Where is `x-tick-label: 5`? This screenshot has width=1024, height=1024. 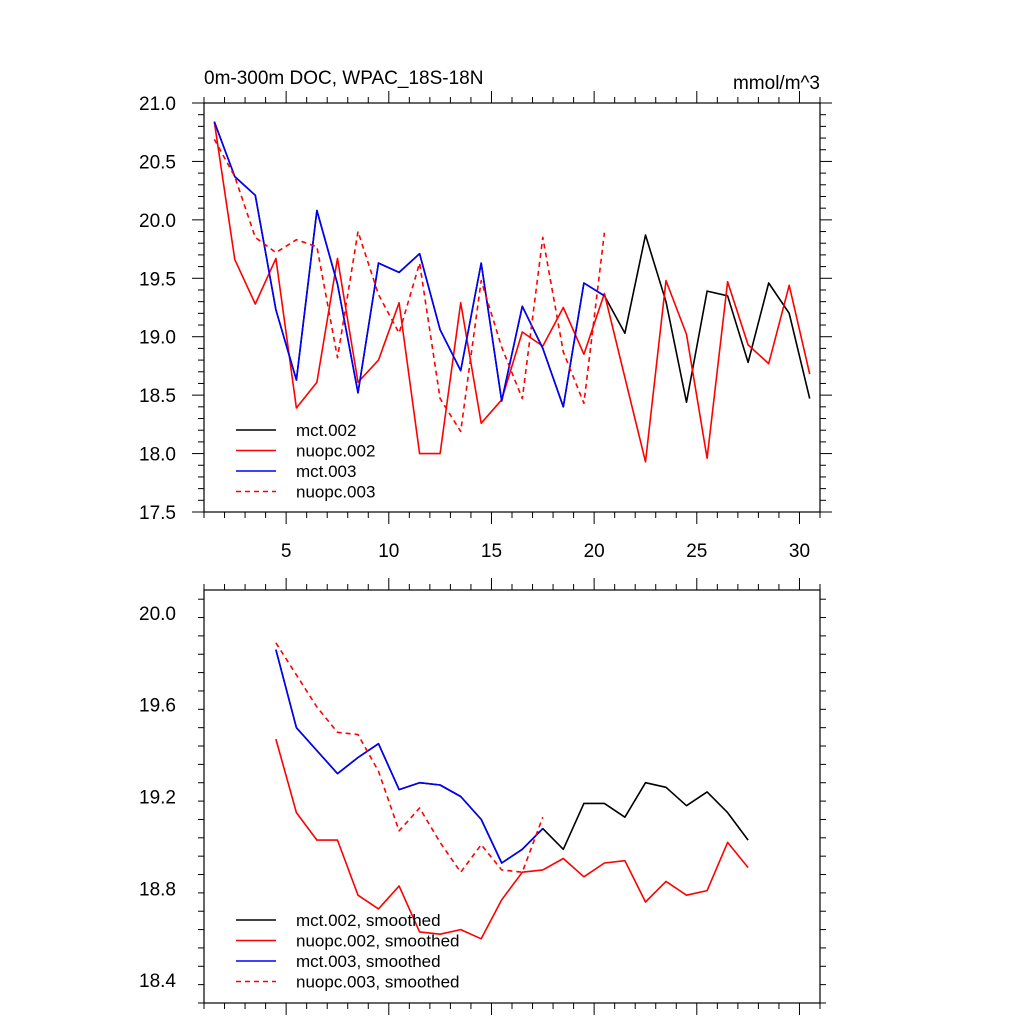
x-tick-label: 5 is located at coordinates (286, 551).